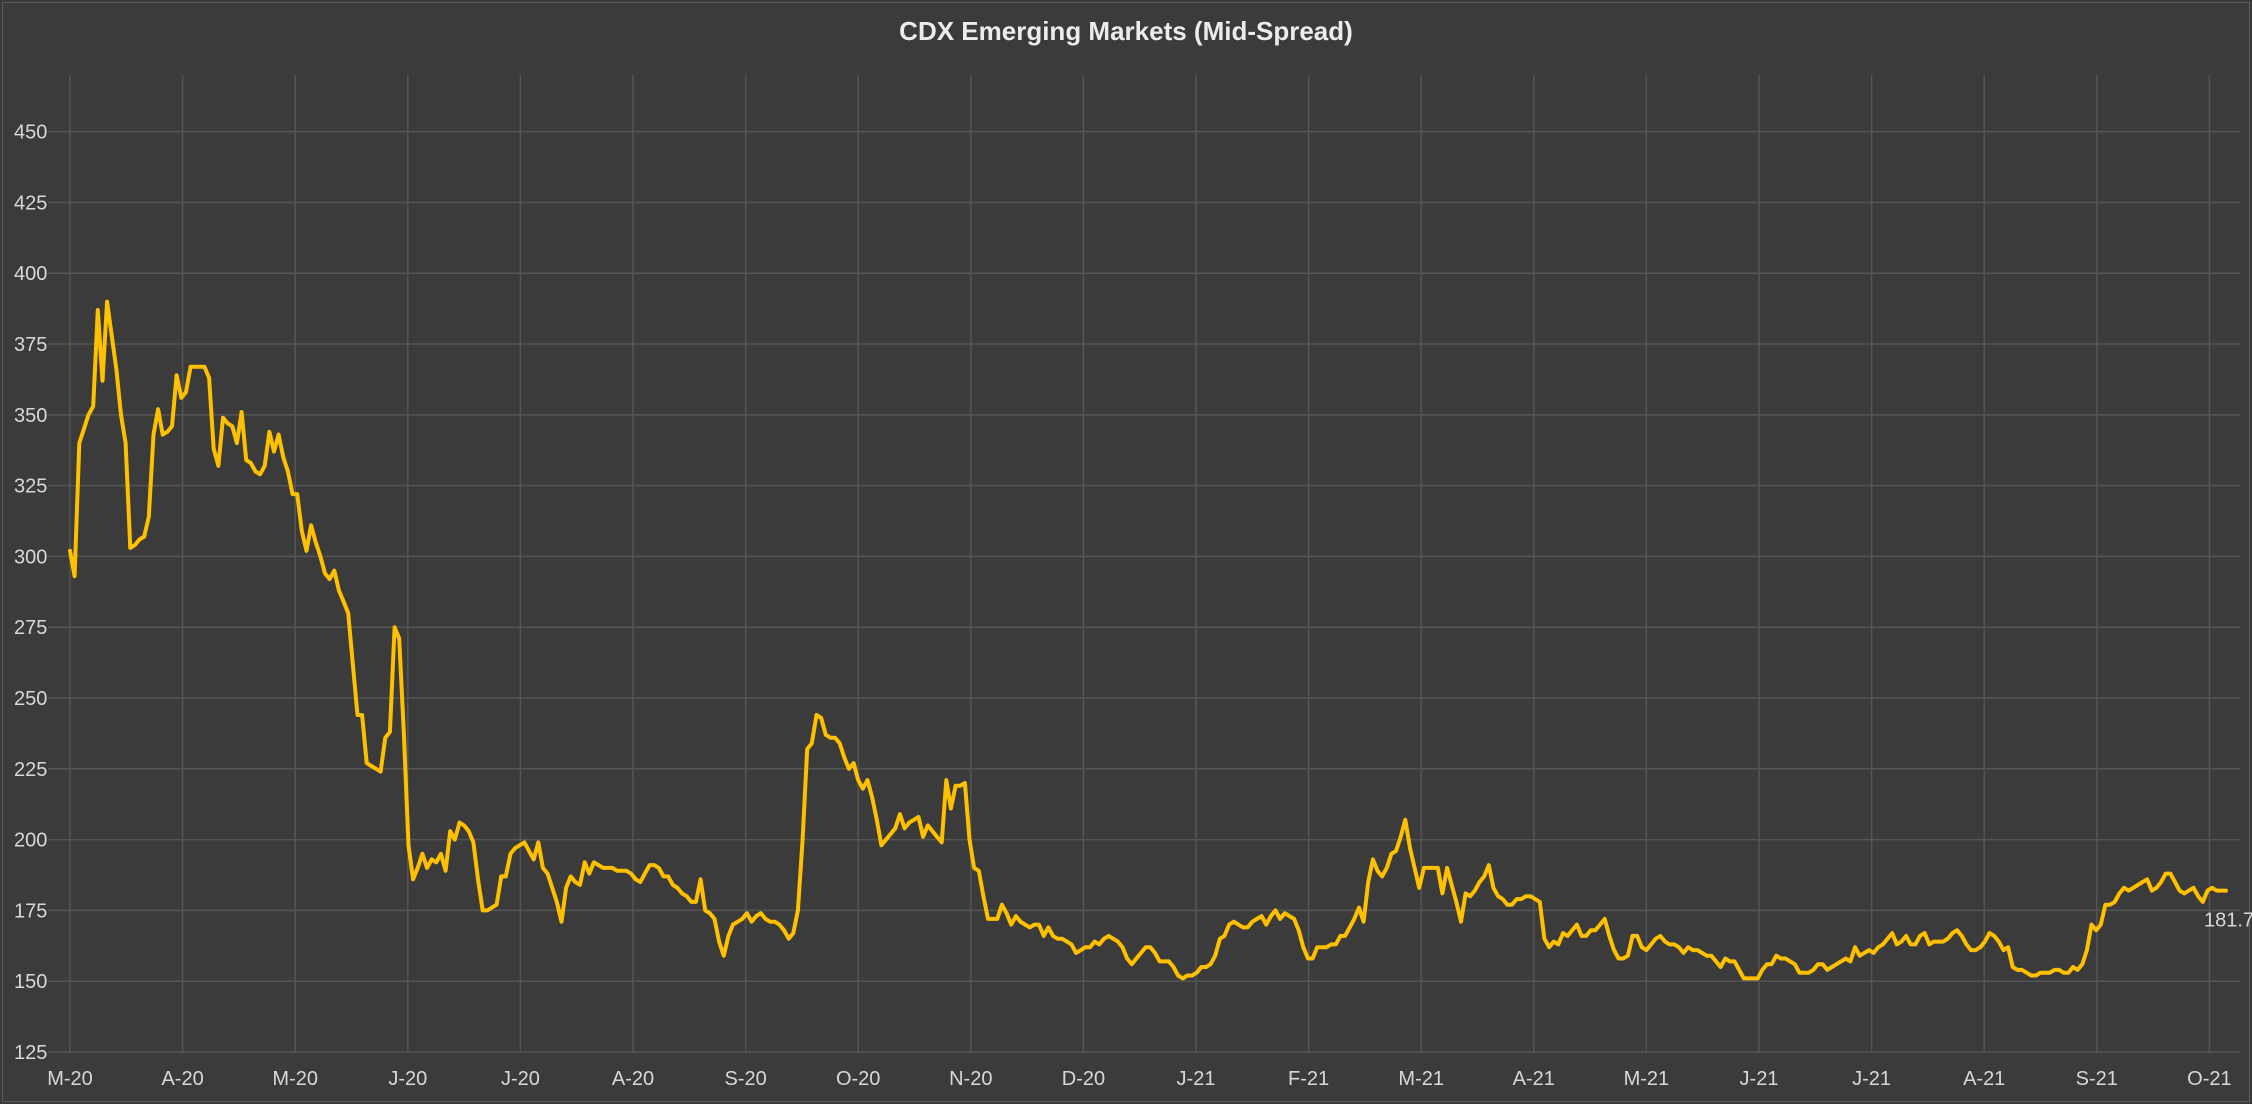 The width and height of the screenshot is (2252, 1104). Describe the element at coordinates (30, 487) in the screenshot. I see `y-tick-label: 325` at that location.